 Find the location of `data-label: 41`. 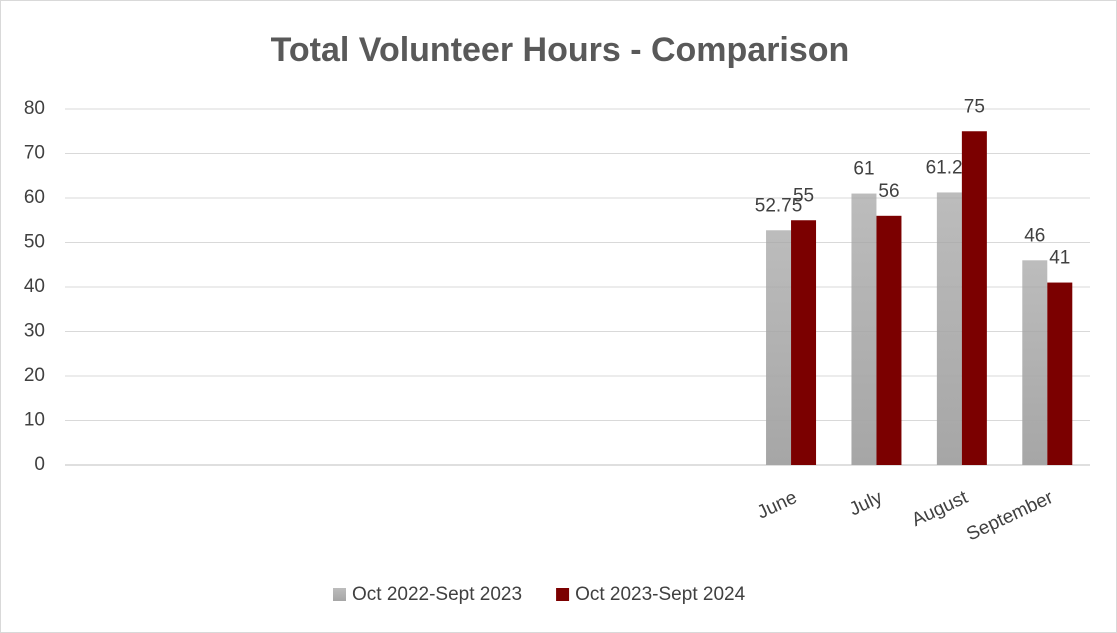

data-label: 41 is located at coordinates (1059, 258).